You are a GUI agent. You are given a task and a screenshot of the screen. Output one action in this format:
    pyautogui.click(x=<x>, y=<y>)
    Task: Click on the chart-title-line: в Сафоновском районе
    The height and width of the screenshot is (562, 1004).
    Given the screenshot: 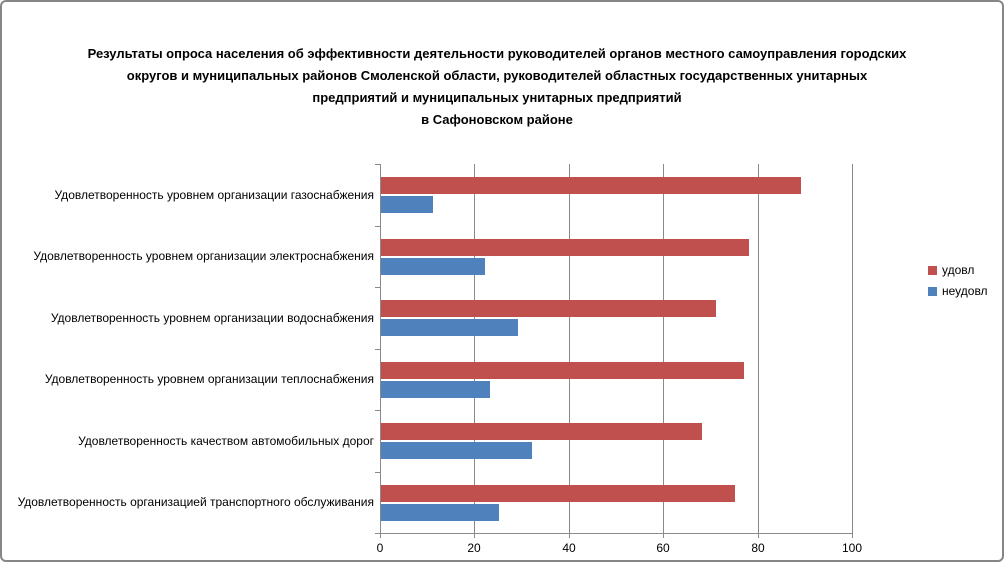 What is the action you would take?
    pyautogui.click(x=497, y=119)
    